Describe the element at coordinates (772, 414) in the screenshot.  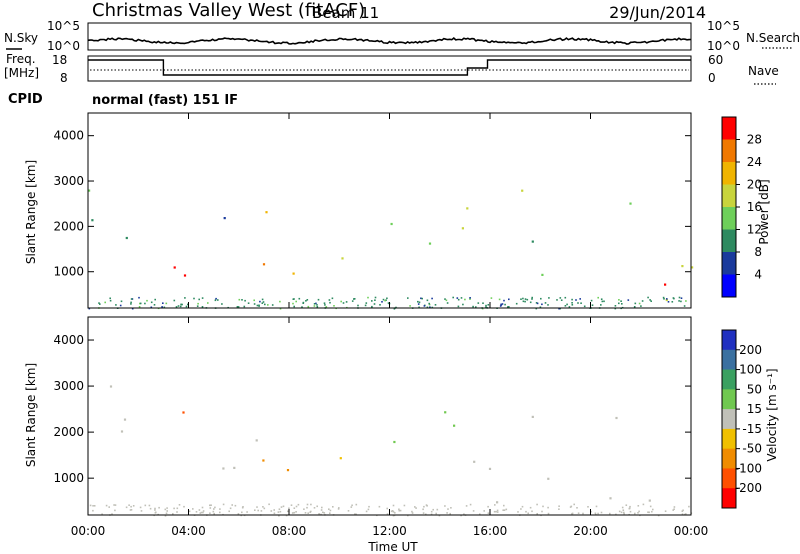
I see `velocity-colorbar-label: Velocity [m s⁻¹]` at that location.